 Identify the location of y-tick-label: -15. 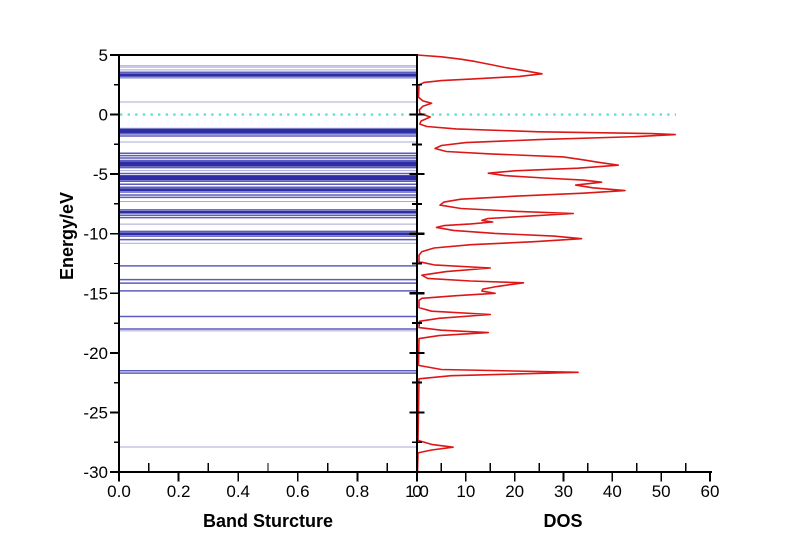
(95, 293).